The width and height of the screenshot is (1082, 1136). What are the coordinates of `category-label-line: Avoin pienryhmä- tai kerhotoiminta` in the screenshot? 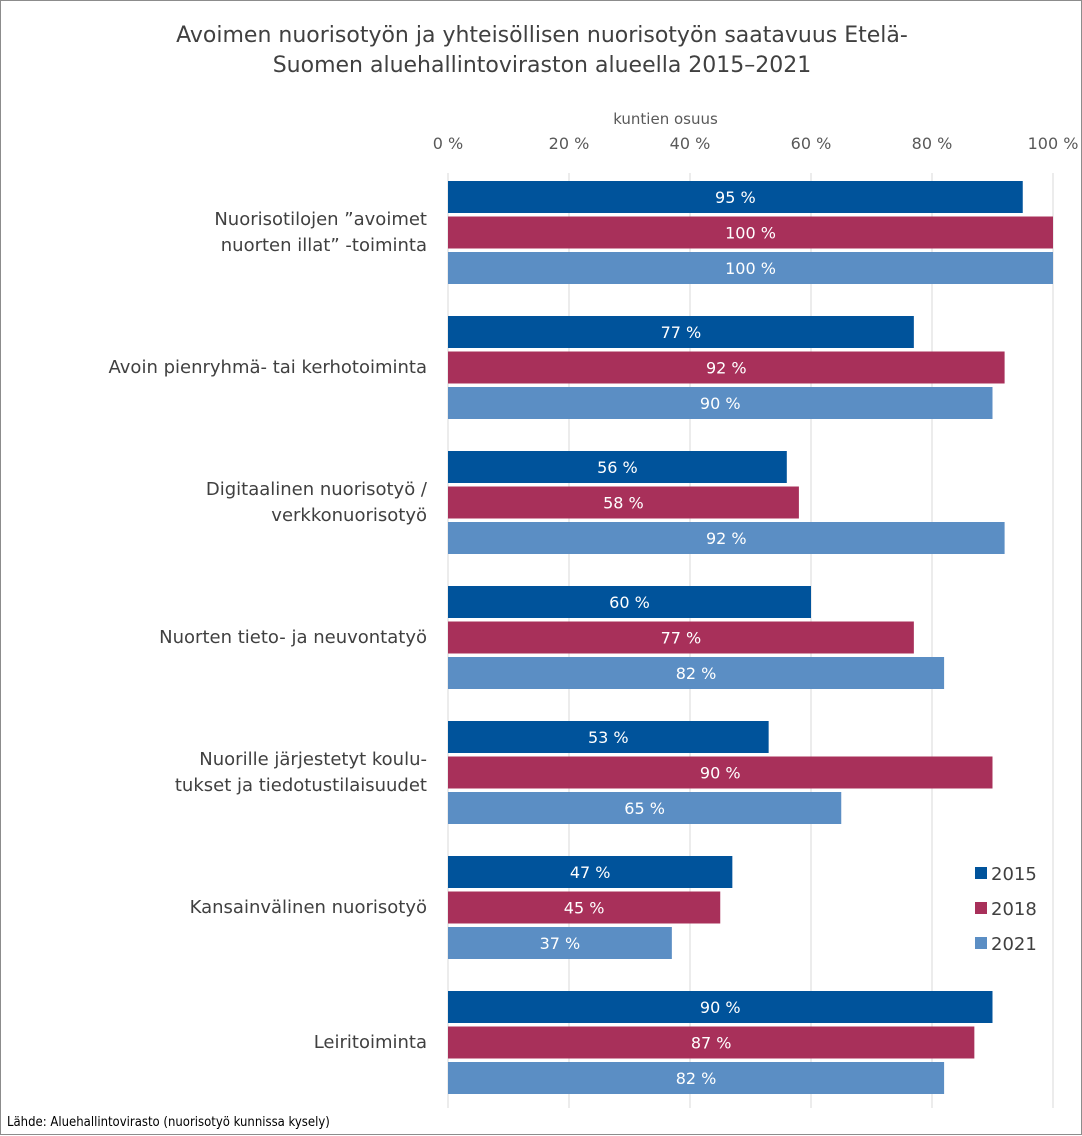 It's located at (267, 367).